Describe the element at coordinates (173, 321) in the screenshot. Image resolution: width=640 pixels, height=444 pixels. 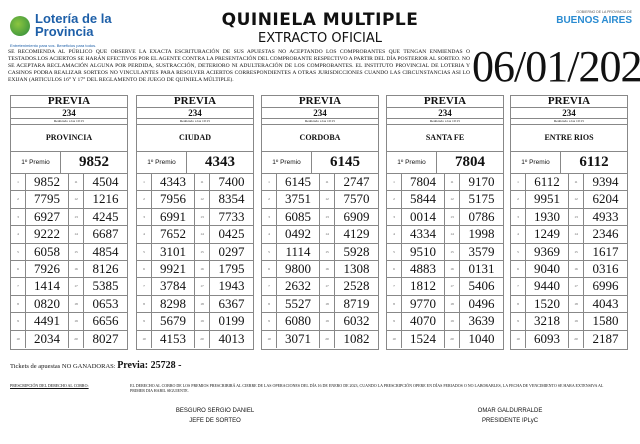
I see `result-number: 5679` at that location.